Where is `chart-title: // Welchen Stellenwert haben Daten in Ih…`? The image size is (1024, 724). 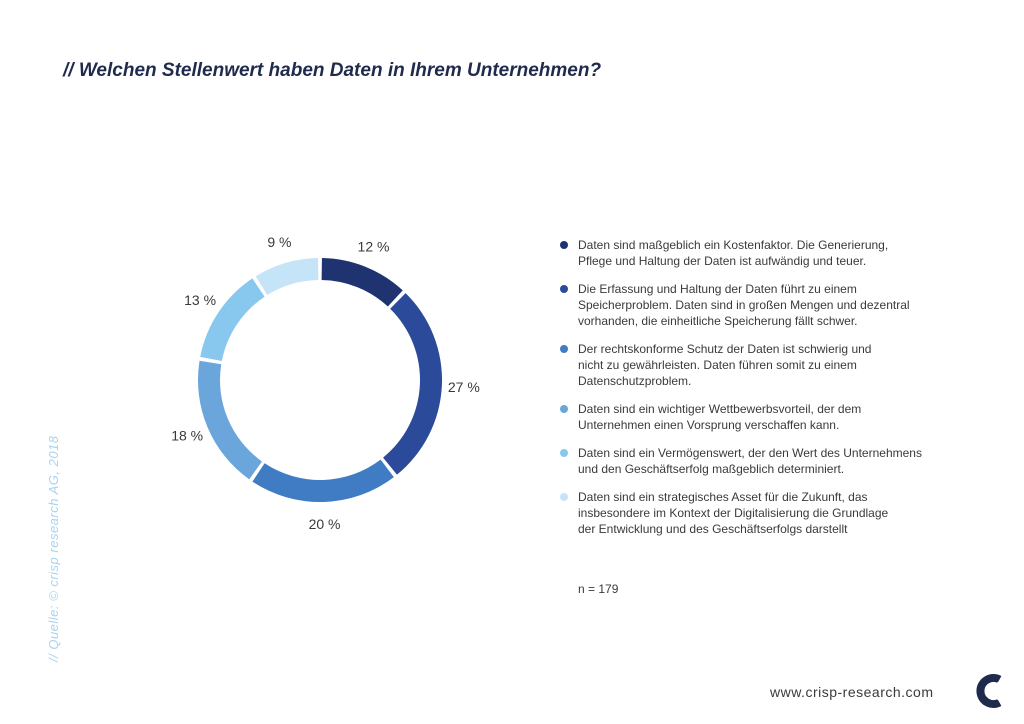 chart-title: // Welchen Stellenwert haben Daten in Ih… is located at coordinates (332, 70).